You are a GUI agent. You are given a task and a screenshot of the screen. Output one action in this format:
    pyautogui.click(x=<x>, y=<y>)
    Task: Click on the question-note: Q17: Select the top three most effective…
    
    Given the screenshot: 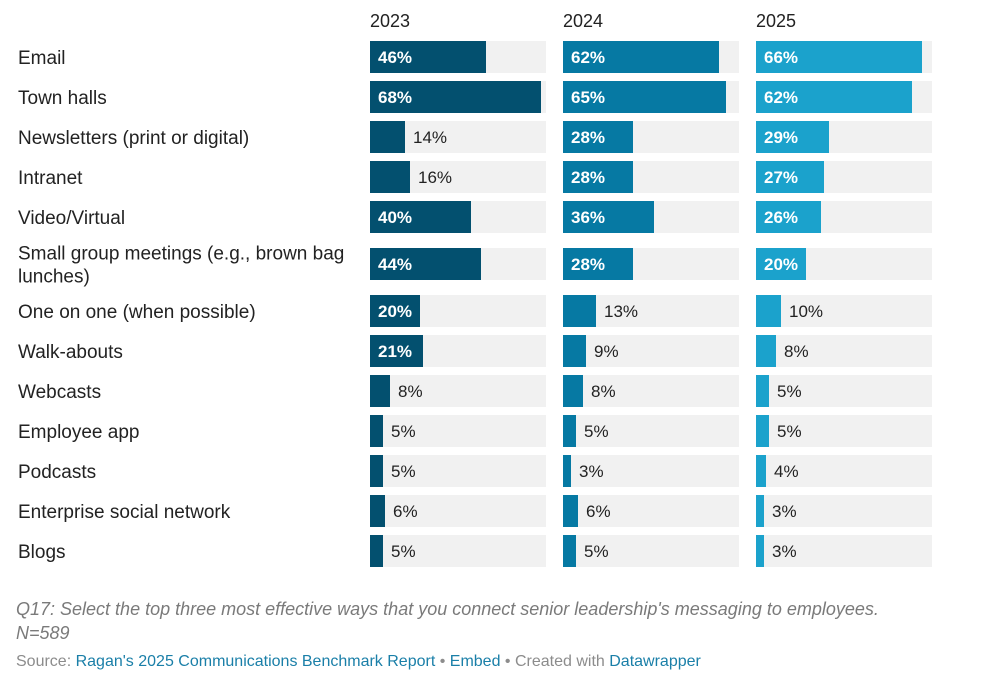 What is the action you would take?
    pyautogui.click(x=447, y=609)
    